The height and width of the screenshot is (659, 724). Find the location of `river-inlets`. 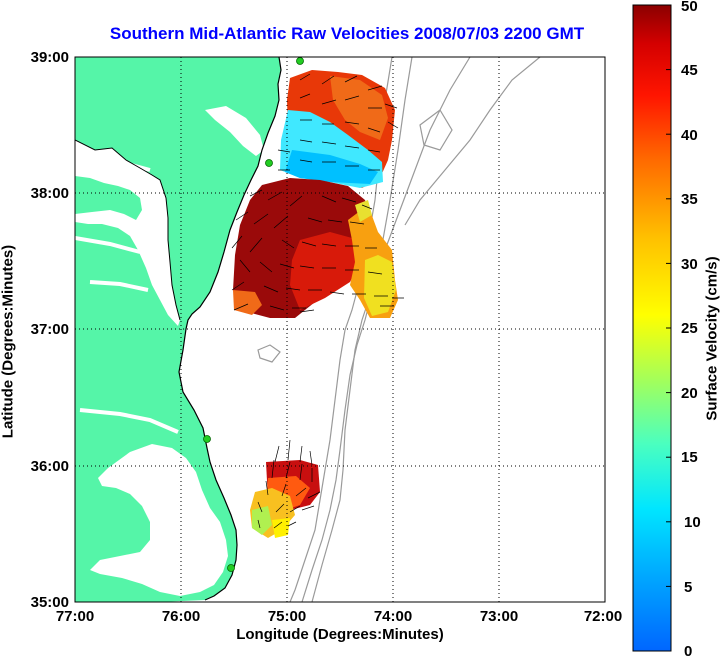

river-inlets is located at coordinates (127, 296).